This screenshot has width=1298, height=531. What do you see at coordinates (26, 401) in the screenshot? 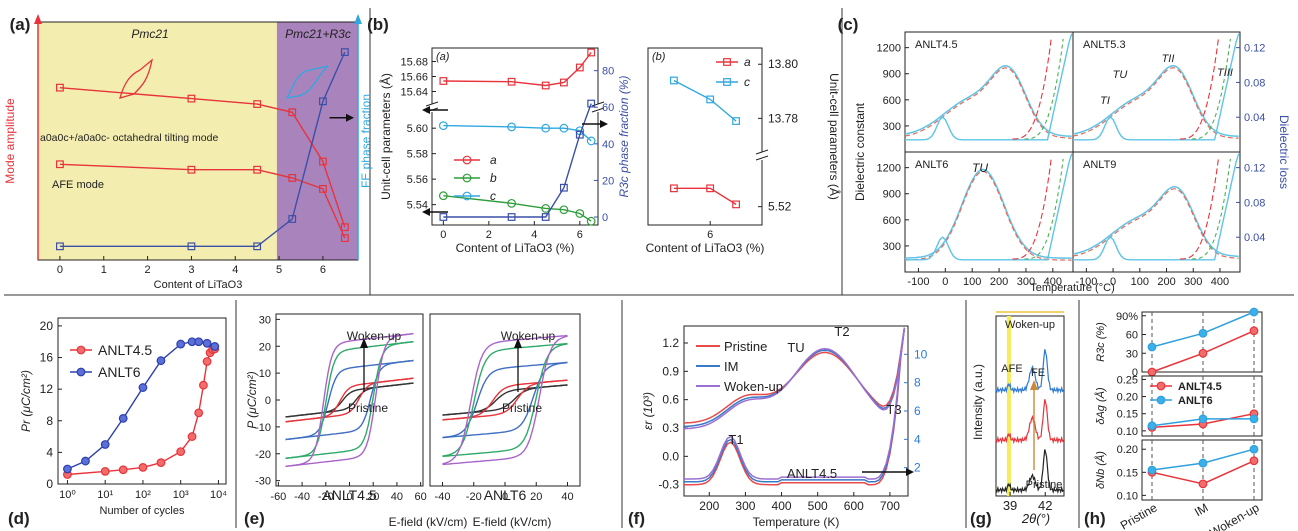
I see `y-axis-label: Pr (μC/cm²)` at bounding box center [26, 401].